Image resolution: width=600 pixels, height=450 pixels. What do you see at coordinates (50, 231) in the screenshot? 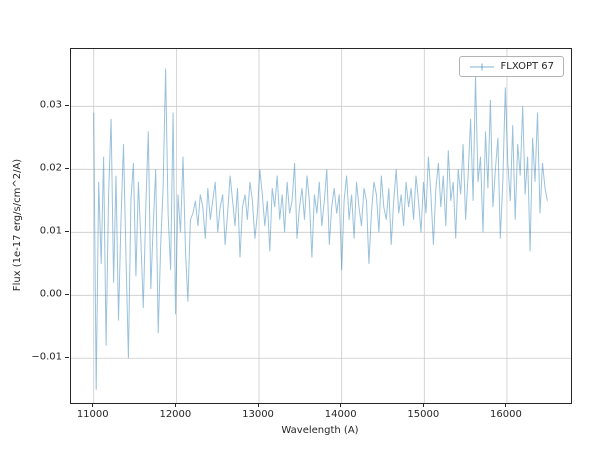
I see `y-tick-label: 0.01` at bounding box center [50, 231].